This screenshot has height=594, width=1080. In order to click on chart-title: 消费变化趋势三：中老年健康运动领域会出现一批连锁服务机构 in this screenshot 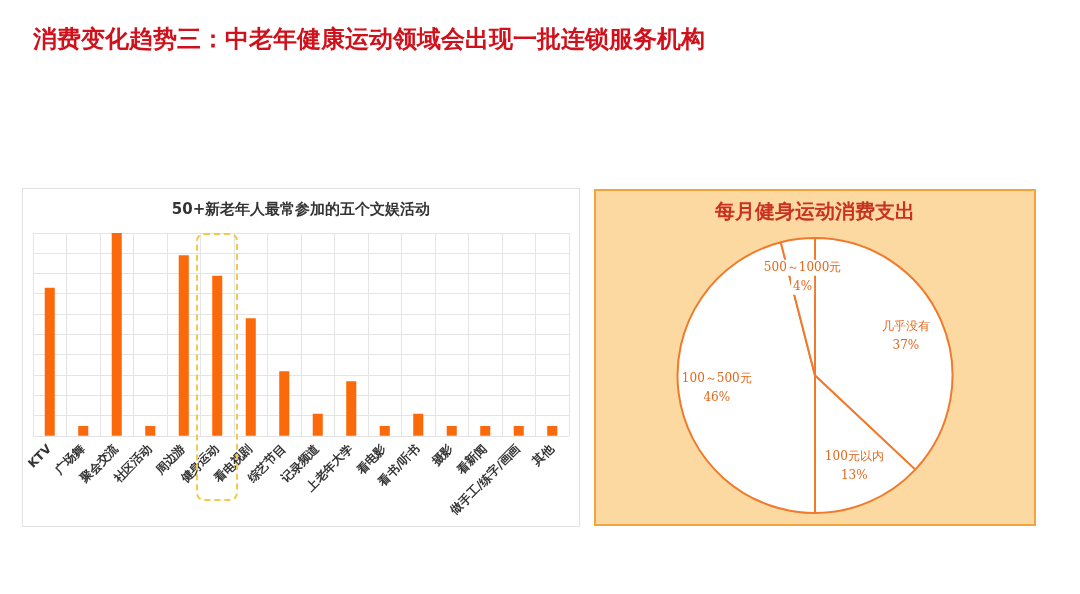, I will do `click(369, 39)`.